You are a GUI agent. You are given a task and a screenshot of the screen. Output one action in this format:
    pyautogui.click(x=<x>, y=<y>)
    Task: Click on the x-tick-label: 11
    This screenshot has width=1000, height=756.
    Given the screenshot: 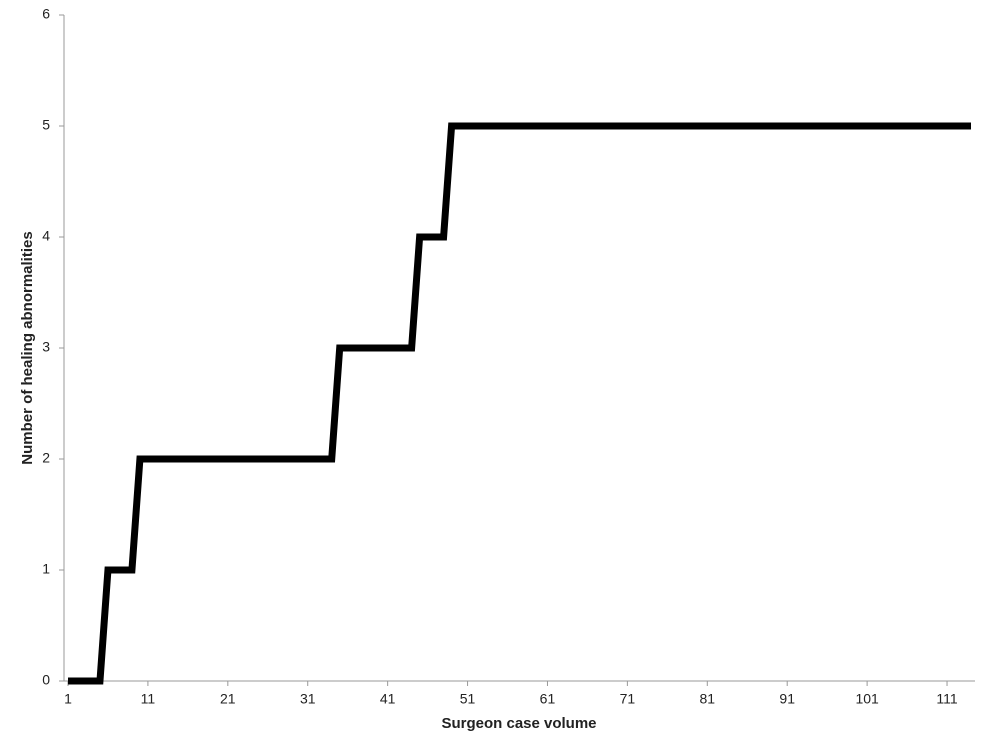 What is the action you would take?
    pyautogui.click(x=148, y=699)
    